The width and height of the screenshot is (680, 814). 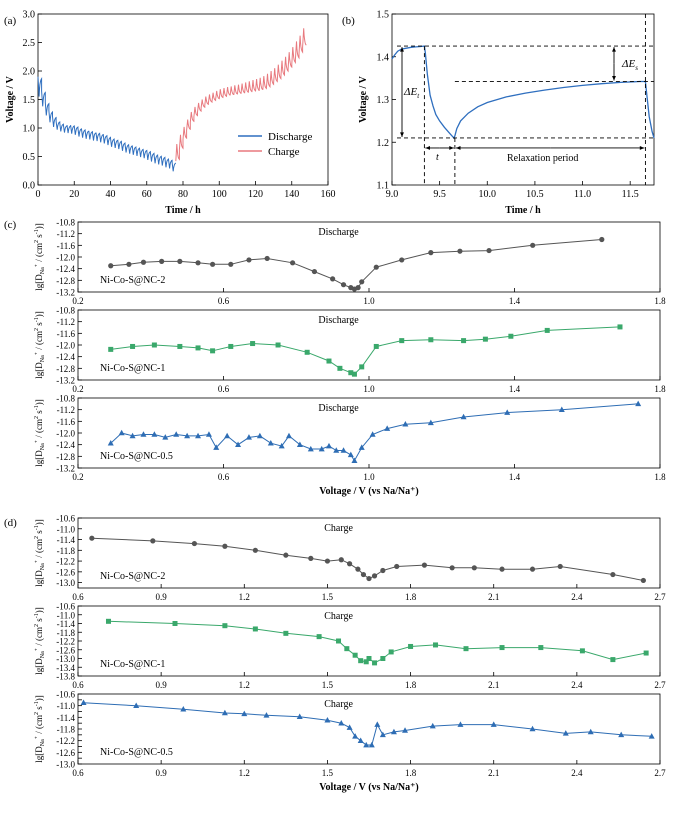 I want to click on y-tick-label: -12.2, so click(x=65, y=741).